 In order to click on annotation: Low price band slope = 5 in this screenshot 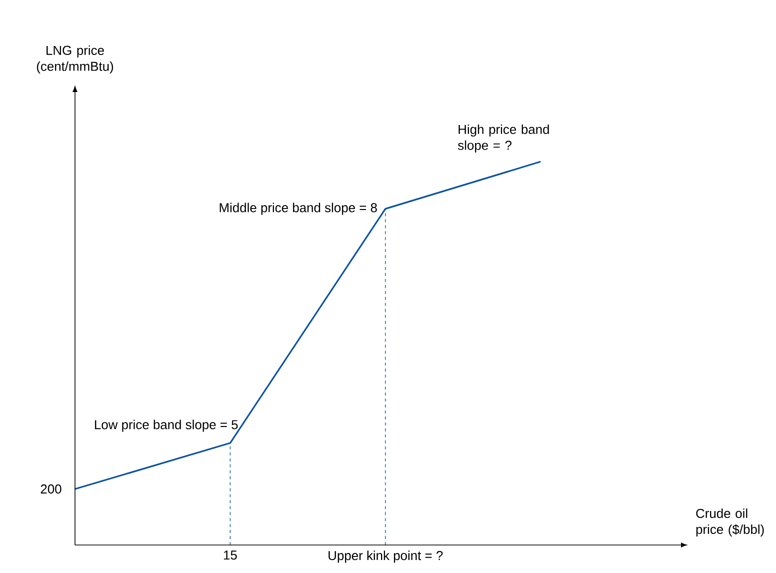, I will do `click(166, 426)`.